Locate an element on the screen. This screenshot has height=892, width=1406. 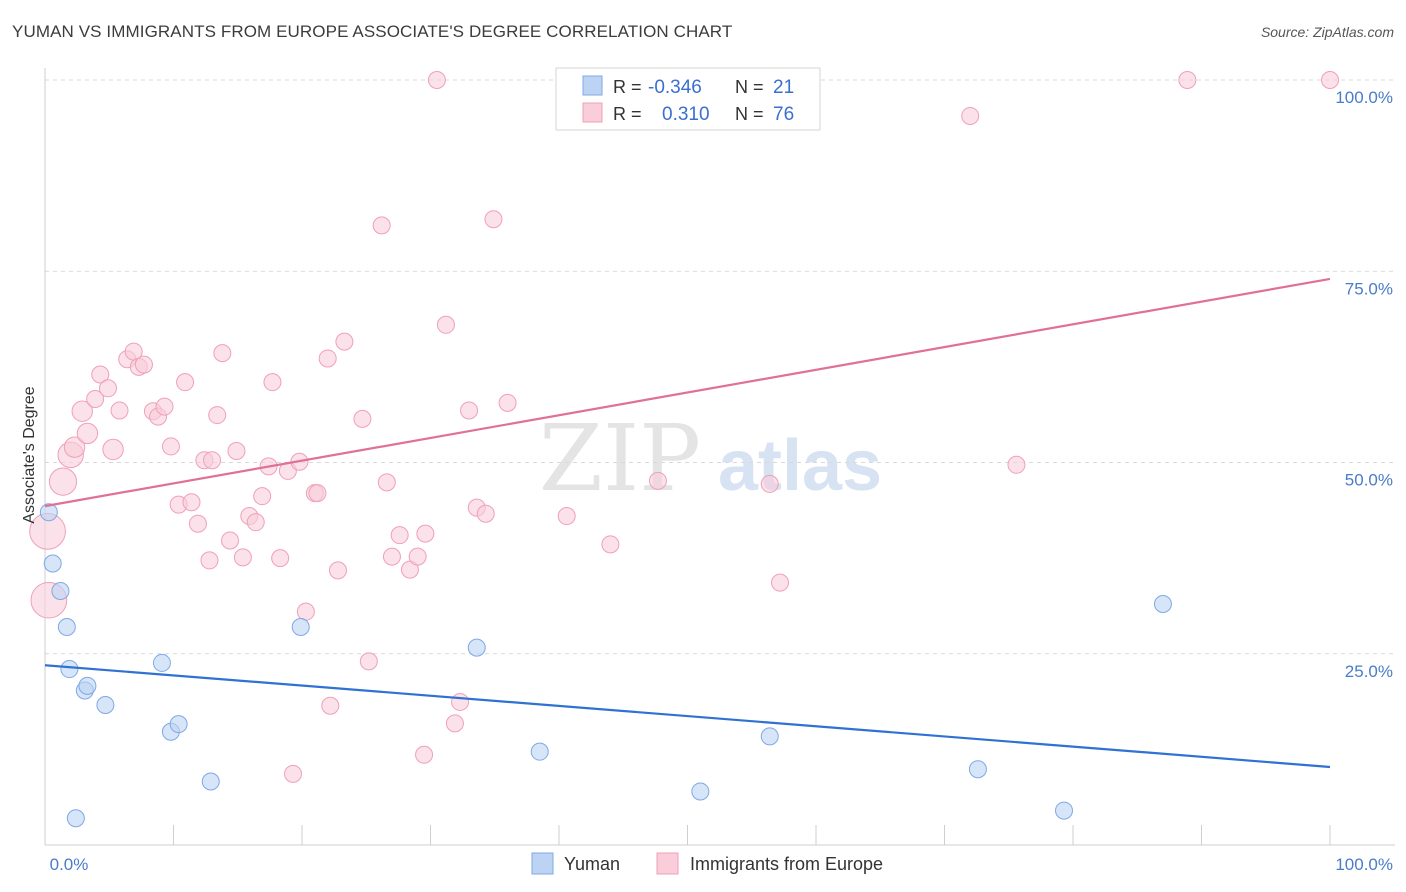
bottom-legend: Yuman Immigrants from Europe is located at coordinates (707, 863).